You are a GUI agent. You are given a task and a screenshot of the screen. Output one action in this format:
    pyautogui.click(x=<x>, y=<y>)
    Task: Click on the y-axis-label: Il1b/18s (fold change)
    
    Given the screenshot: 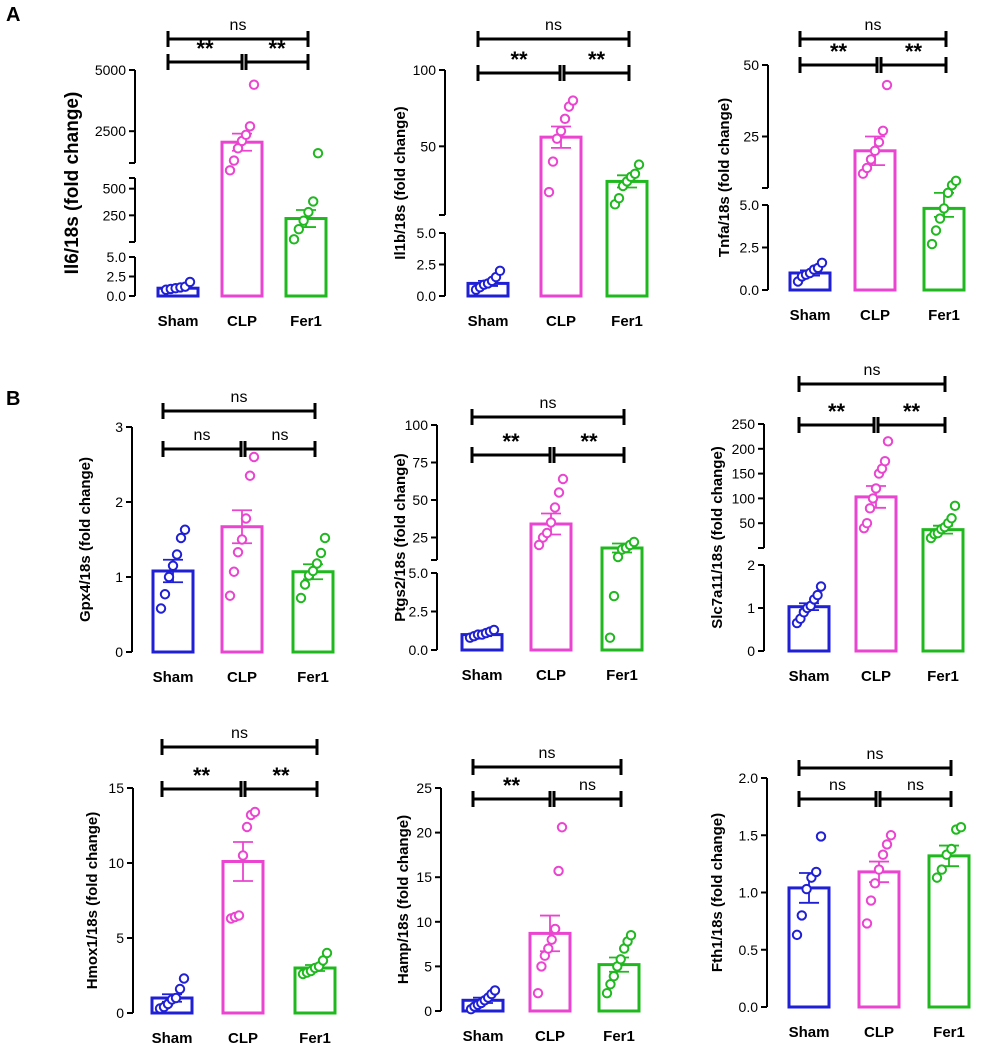 What is the action you would take?
    pyautogui.click(x=400, y=182)
    